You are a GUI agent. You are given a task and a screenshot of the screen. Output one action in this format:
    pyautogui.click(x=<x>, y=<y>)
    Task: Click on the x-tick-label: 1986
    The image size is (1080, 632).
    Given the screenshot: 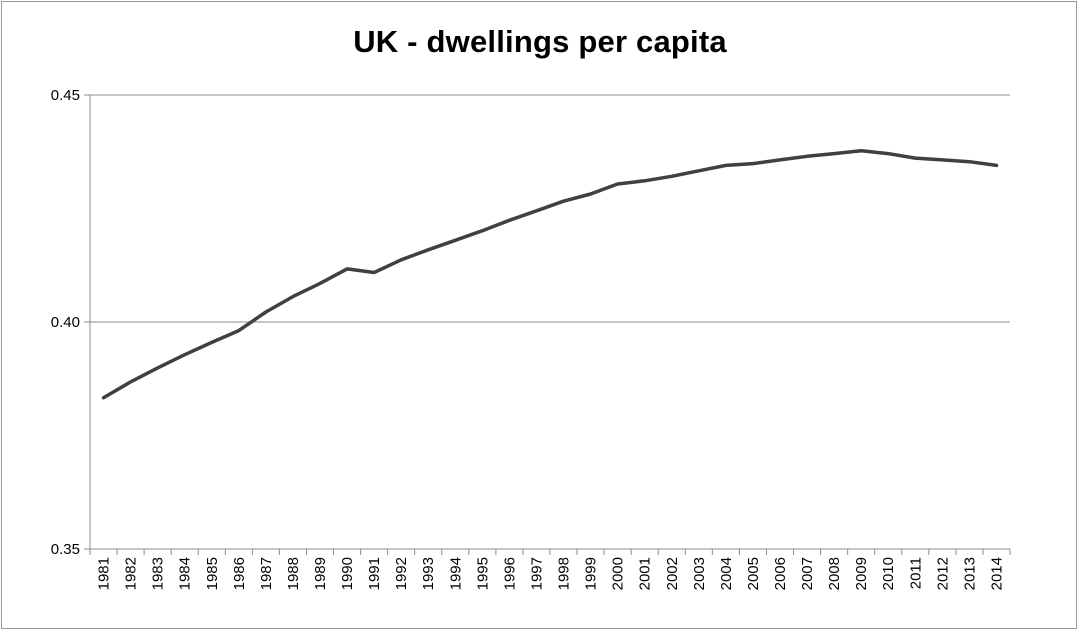 What is the action you would take?
    pyautogui.click(x=239, y=573)
    